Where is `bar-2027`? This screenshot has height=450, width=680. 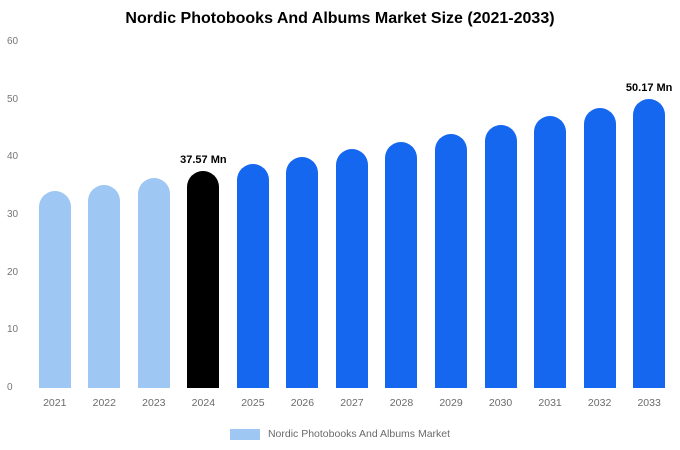 bar-2027 is located at coordinates (351, 268).